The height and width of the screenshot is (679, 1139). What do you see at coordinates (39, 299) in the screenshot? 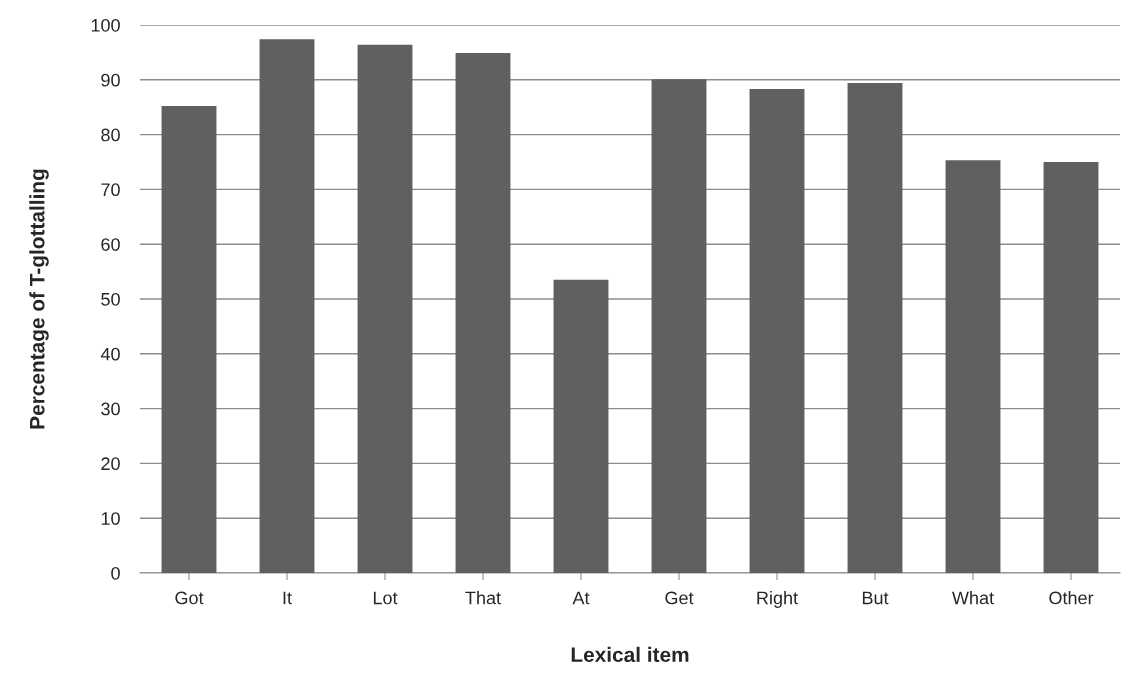
I see `y-axis-title: Percentage of T-glottalling` at bounding box center [39, 299].